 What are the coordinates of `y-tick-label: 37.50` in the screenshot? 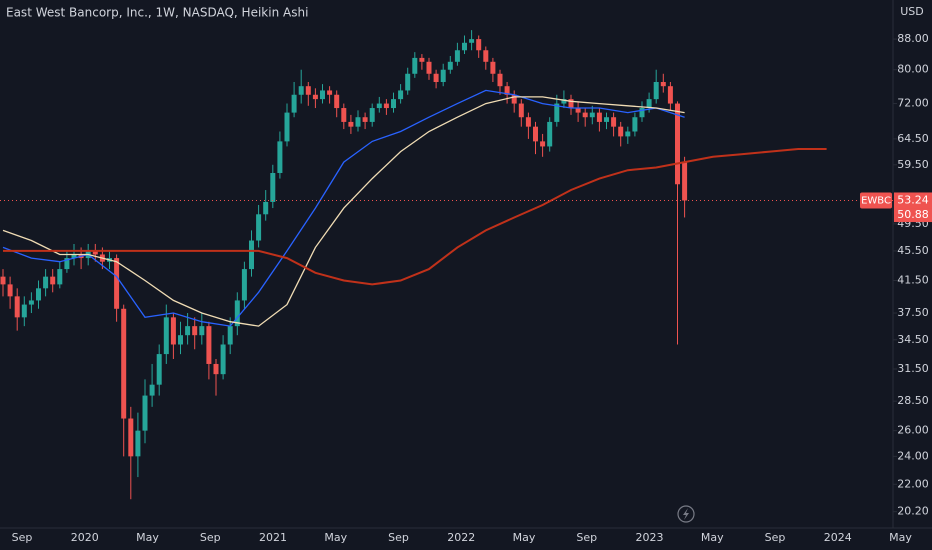 It's located at (913, 312).